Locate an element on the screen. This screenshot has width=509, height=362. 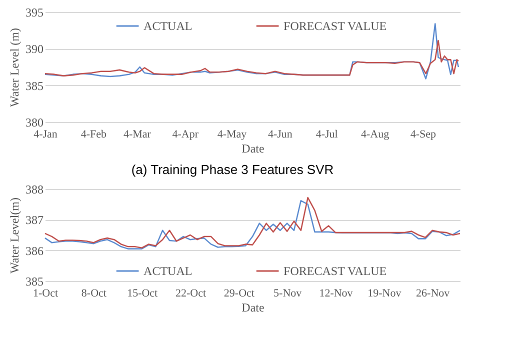
x-tick-label: 4-Jun is located at coordinates (280, 134).